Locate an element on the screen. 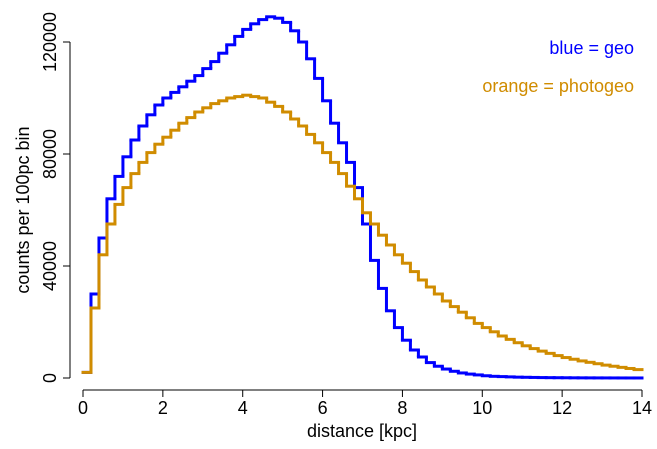  x-tick-label: 10 is located at coordinates (482, 408).